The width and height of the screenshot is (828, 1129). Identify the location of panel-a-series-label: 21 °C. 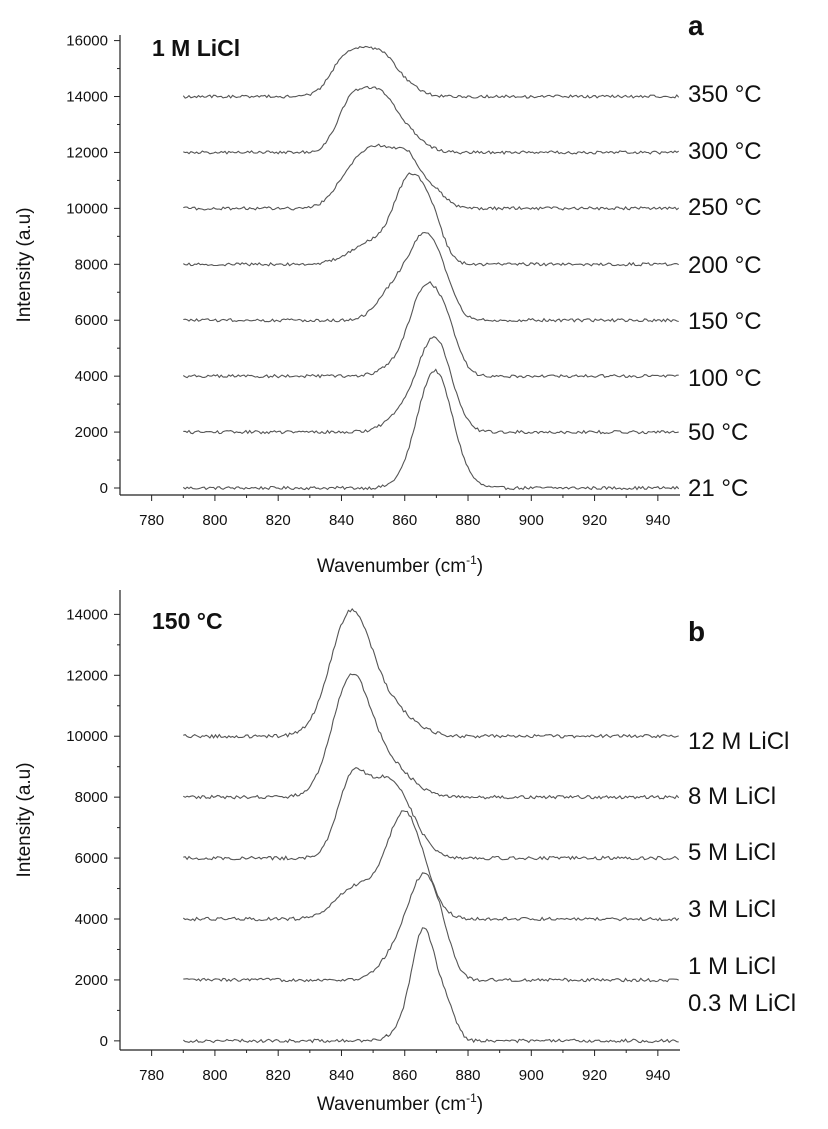
(718, 488).